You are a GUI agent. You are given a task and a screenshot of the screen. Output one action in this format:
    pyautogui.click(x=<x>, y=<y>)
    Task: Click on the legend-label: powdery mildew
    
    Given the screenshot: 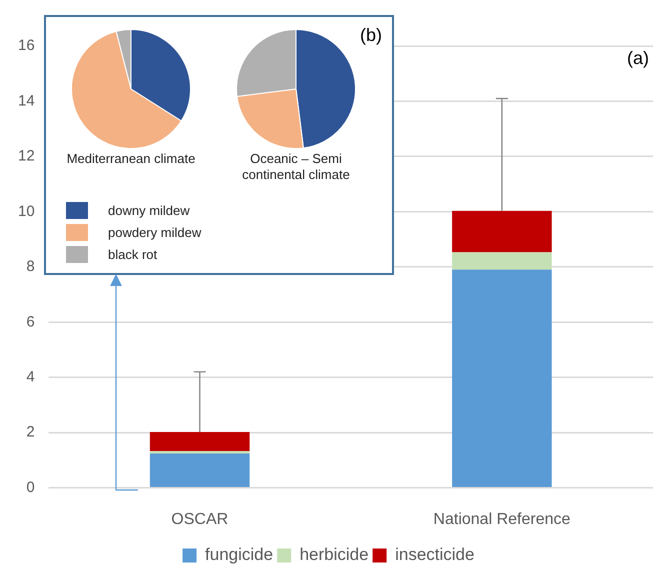 What is the action you would take?
    pyautogui.click(x=155, y=232)
    